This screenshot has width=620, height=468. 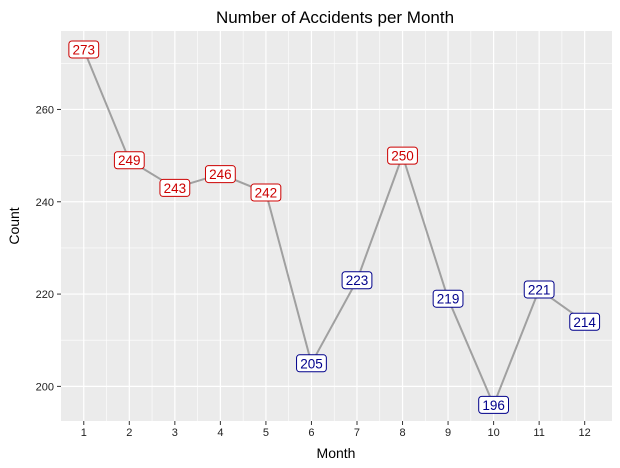 I want to click on data-label-text: 219, so click(x=448, y=299).